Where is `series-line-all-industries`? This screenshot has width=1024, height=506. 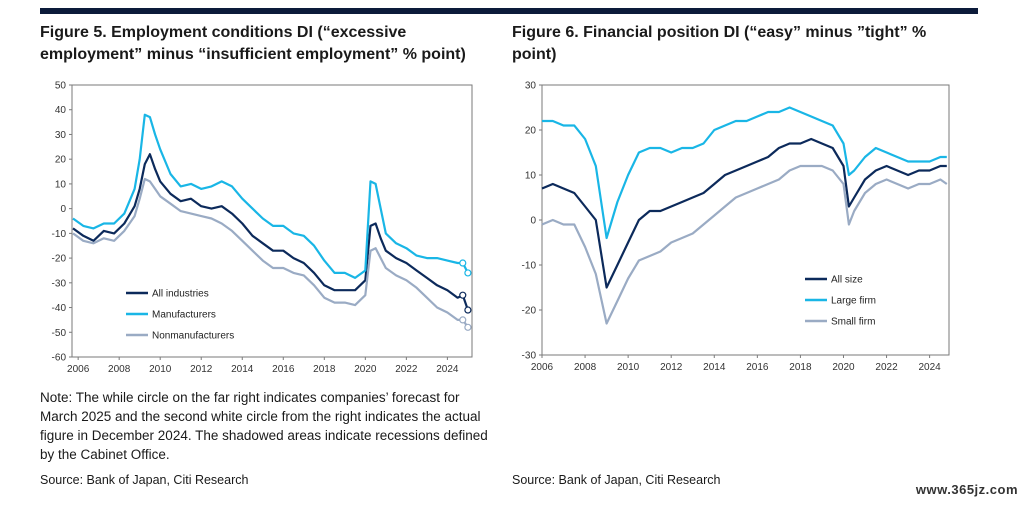
series-line-all-industries is located at coordinates (270, 232).